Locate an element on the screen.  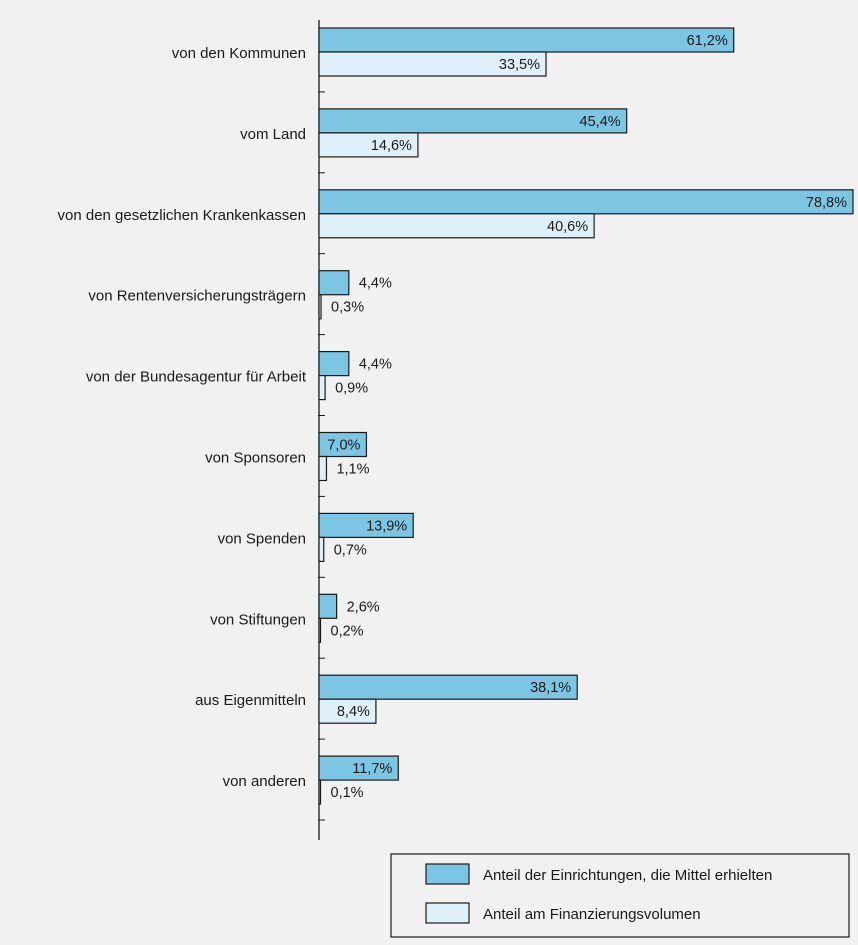
data-label: 0,2% is located at coordinates (347, 631).